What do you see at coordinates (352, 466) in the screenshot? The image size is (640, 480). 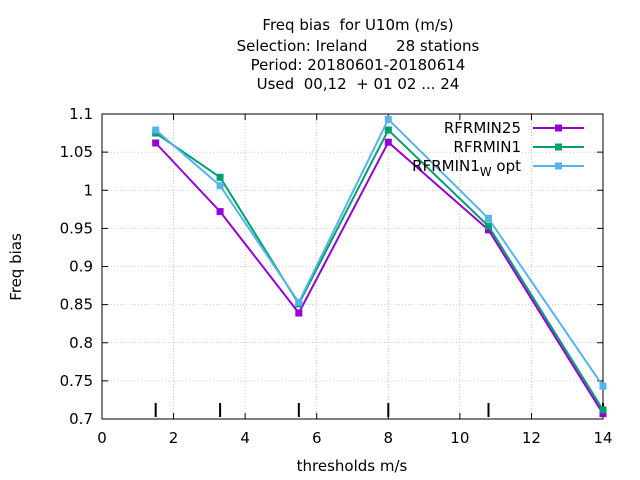 I see `x-axis-label: thresholds m/s` at bounding box center [352, 466].